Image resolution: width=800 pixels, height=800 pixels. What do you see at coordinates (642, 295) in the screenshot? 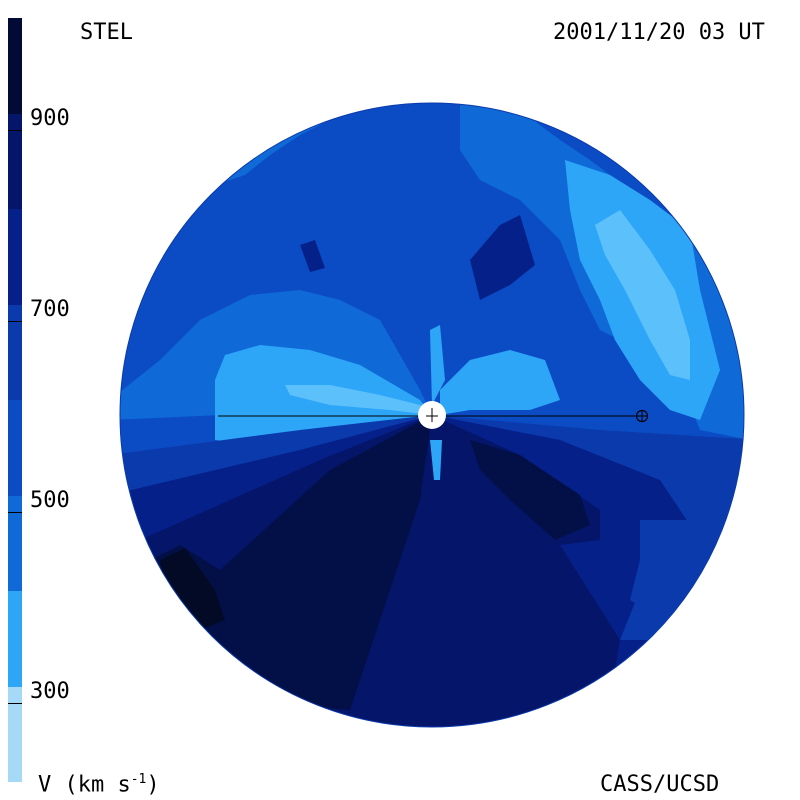
I see `contour-right-lightest` at bounding box center [642, 295].